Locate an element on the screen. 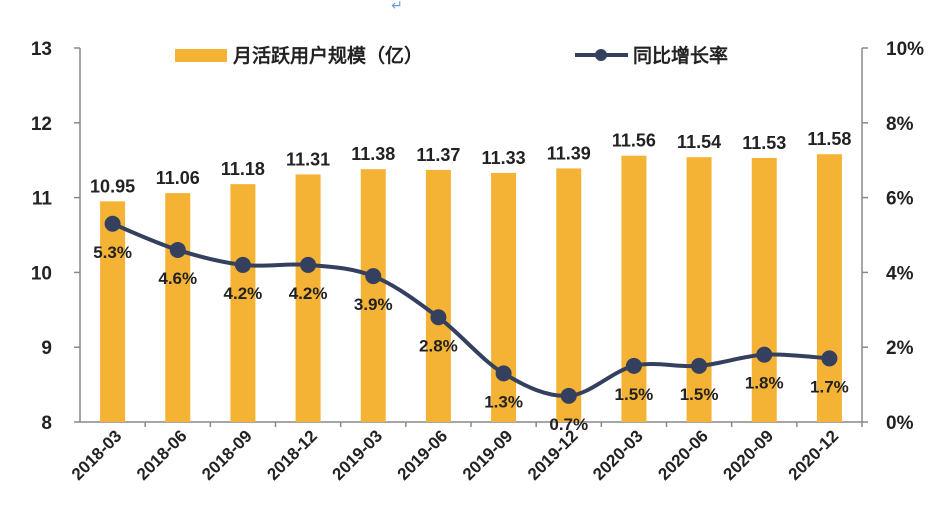  right-tick-label: 10% is located at coordinates (905, 49).